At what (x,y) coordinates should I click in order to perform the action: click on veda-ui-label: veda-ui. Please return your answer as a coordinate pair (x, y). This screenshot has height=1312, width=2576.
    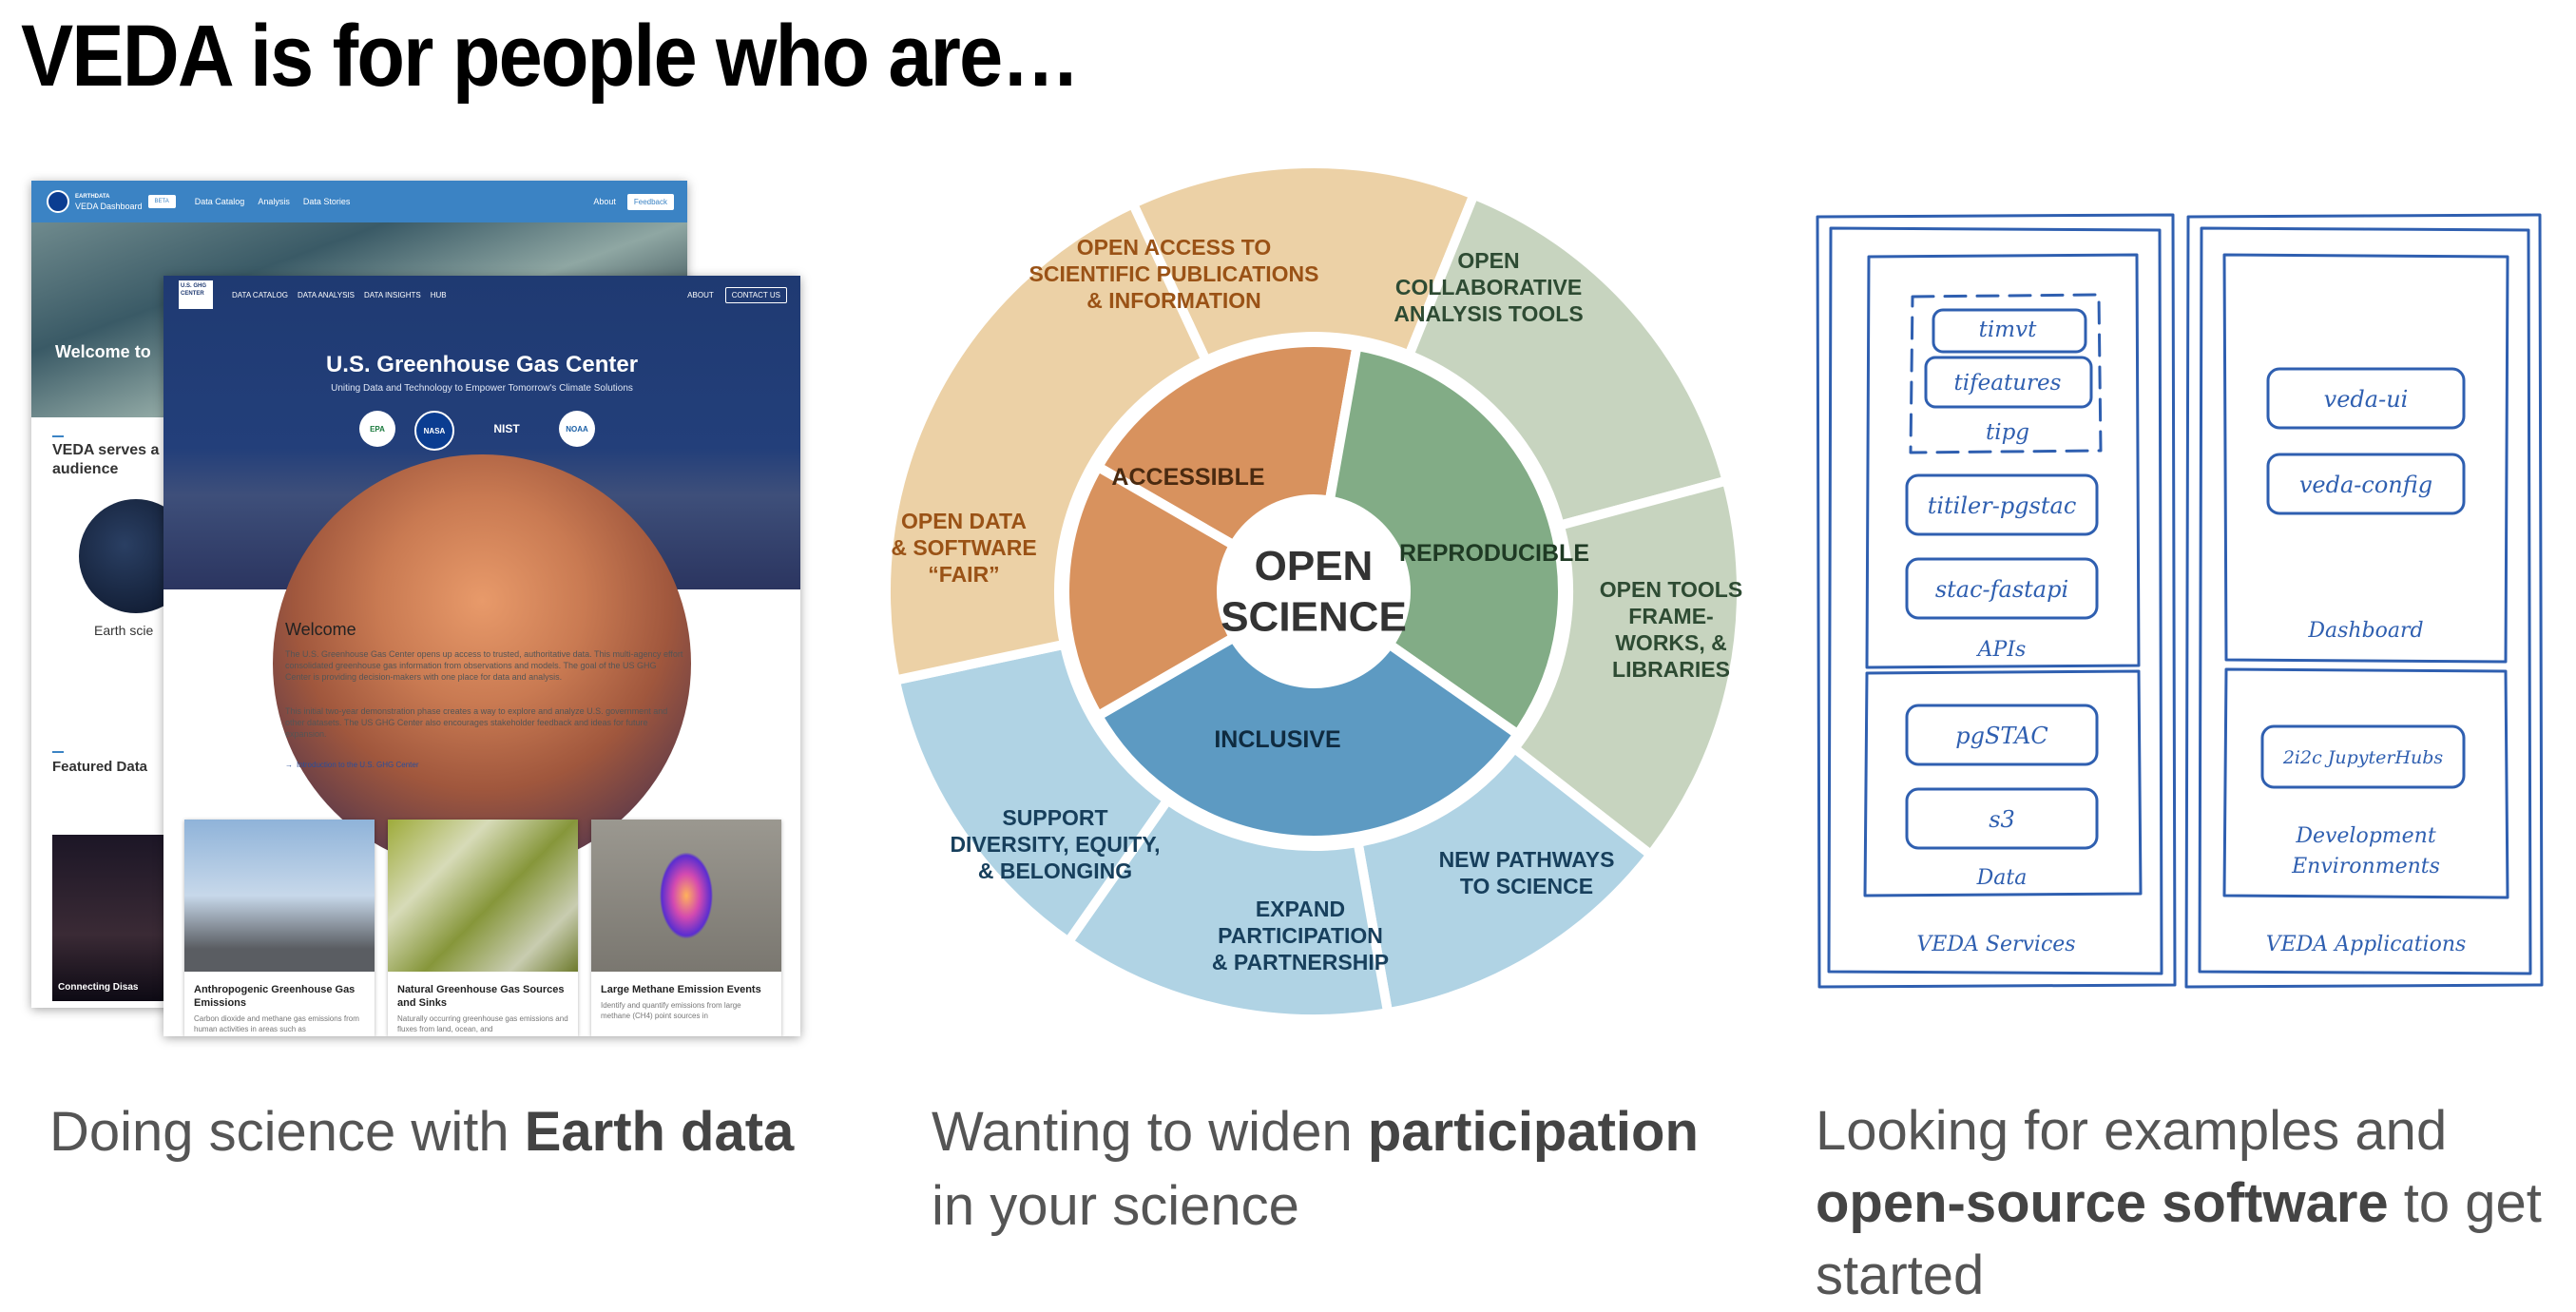
    Looking at the image, I should click on (2366, 399).